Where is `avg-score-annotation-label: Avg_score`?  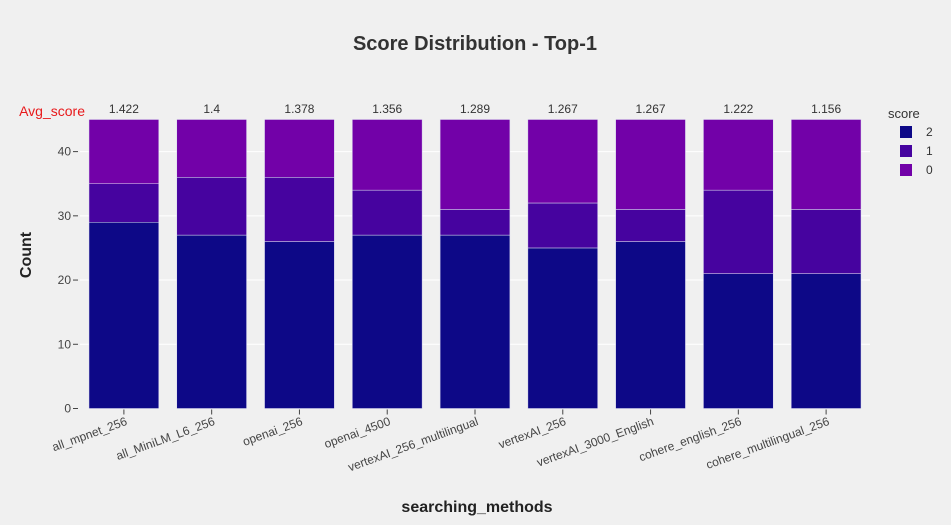 avg-score-annotation-label: Avg_score is located at coordinates (52, 111).